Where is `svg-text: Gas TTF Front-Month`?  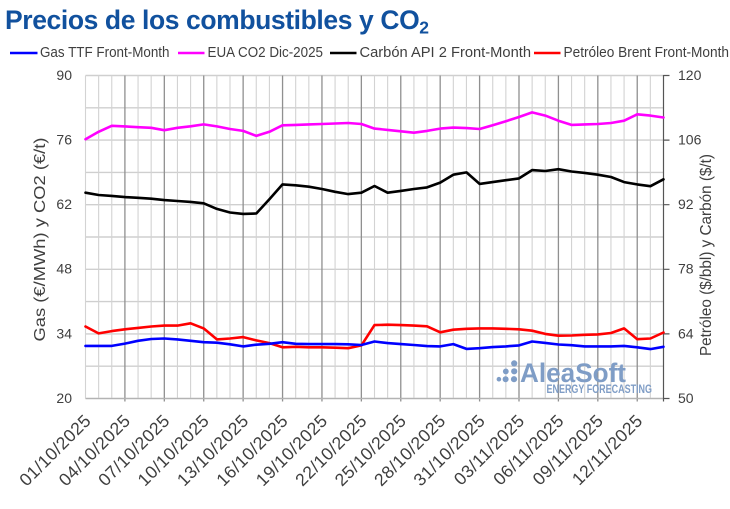 svg-text: Gas TTF Front-Month is located at coordinates (105, 53).